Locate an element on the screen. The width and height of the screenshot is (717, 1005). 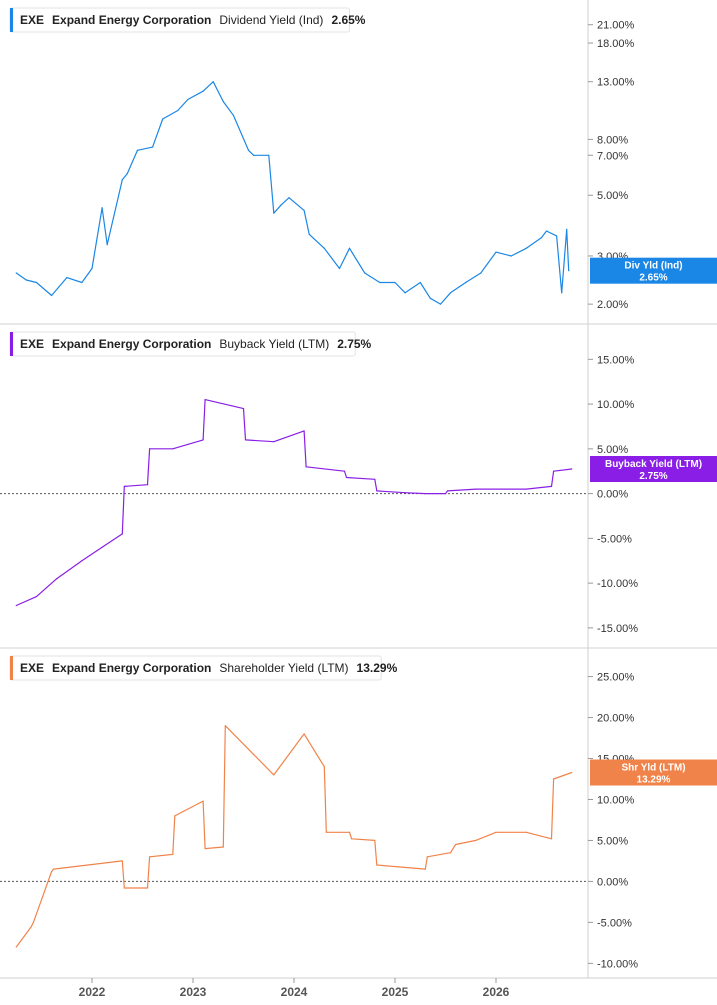
y-tick-label: -10.00% is located at coordinates (617, 964).